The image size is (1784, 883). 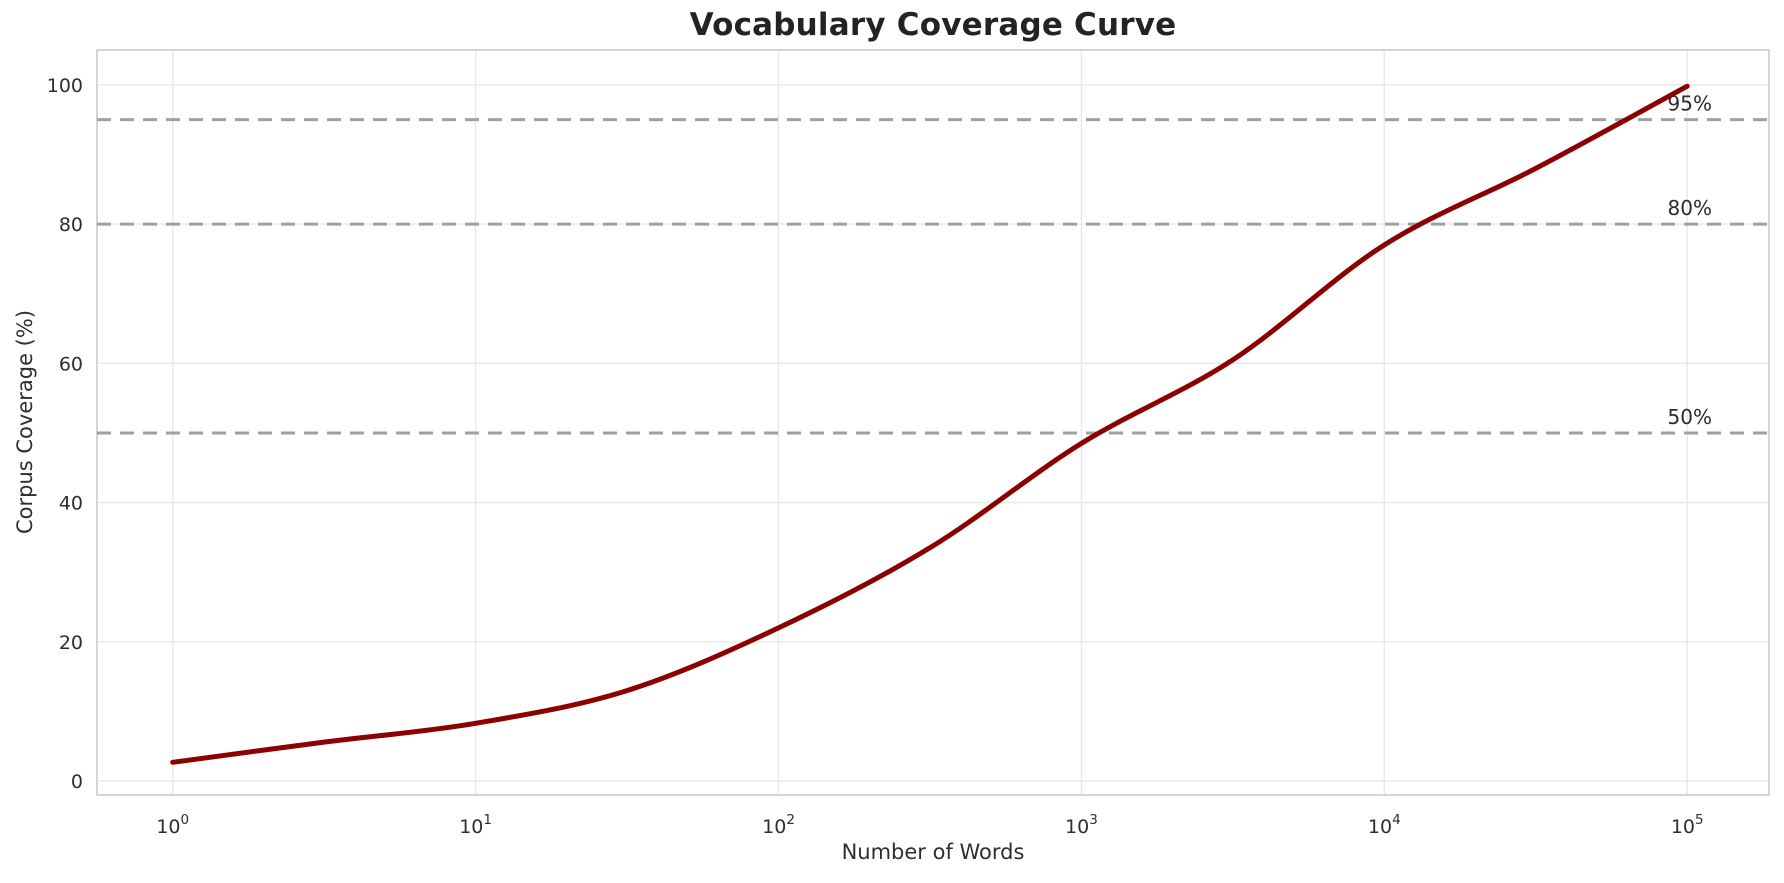 I want to click on y-tick-label: 40, so click(x=71, y=504).